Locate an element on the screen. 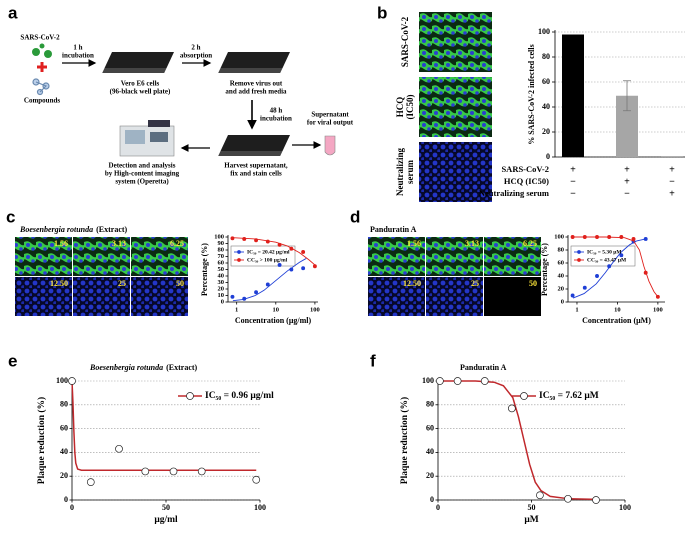 The image size is (685, 535). x-tick-label: 100 is located at coordinates (260, 507).